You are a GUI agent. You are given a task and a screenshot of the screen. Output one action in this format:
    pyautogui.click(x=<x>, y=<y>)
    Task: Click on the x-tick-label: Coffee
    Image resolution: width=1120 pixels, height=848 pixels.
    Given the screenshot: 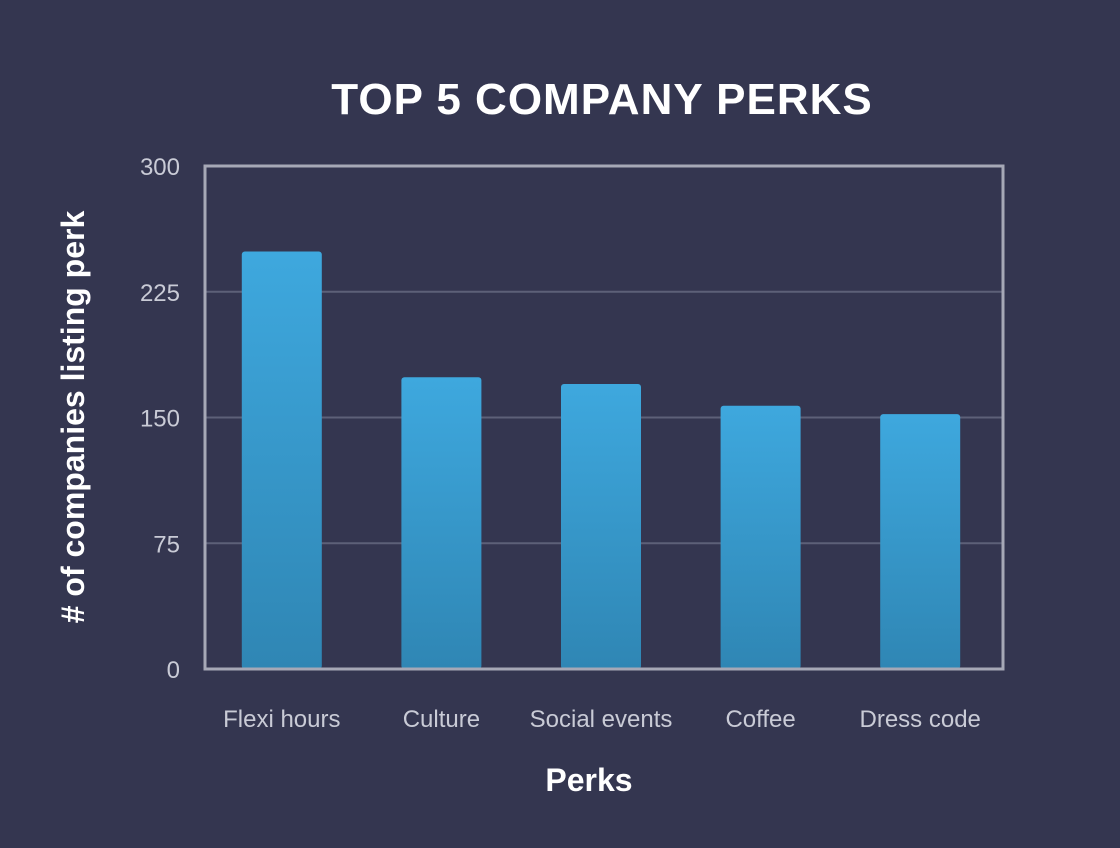 What is the action you would take?
    pyautogui.click(x=760, y=719)
    